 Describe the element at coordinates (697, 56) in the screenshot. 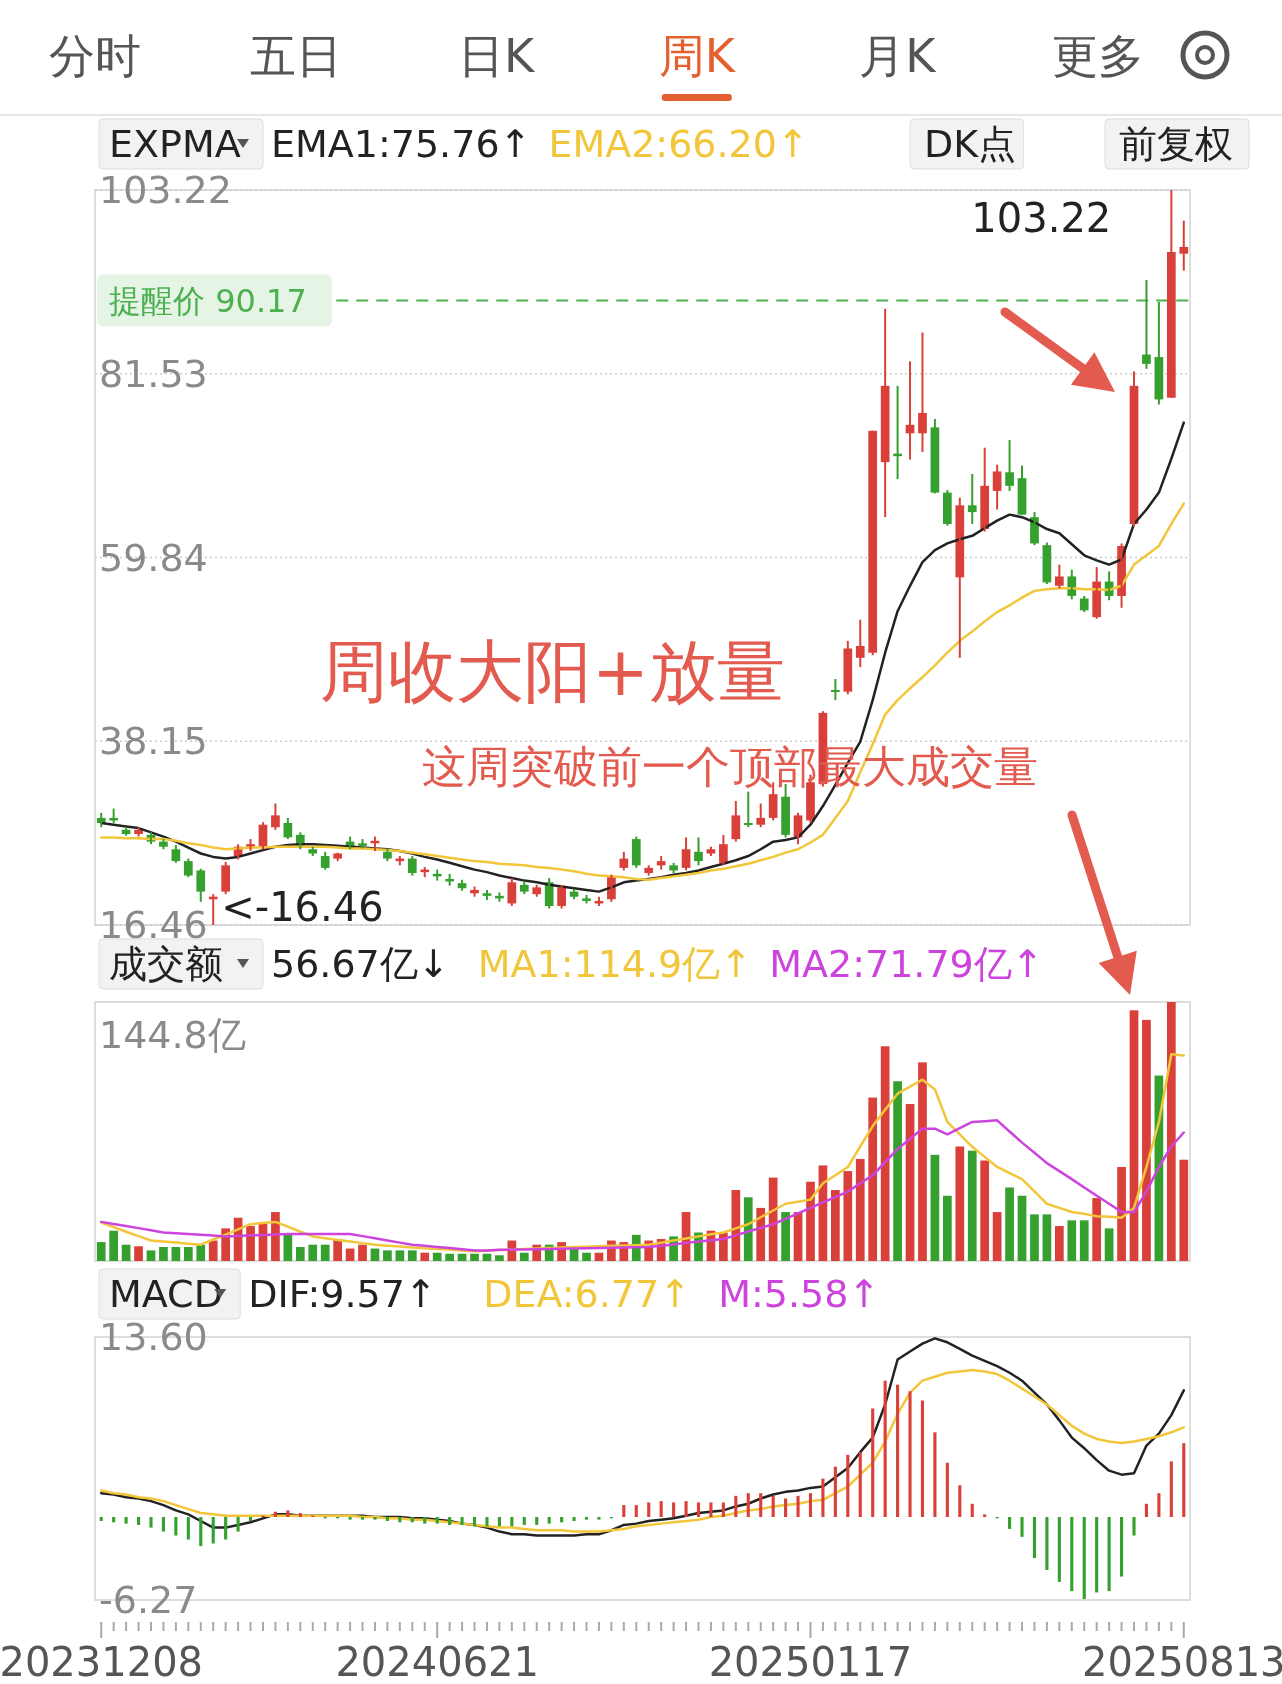

I see `text: 周K` at that location.